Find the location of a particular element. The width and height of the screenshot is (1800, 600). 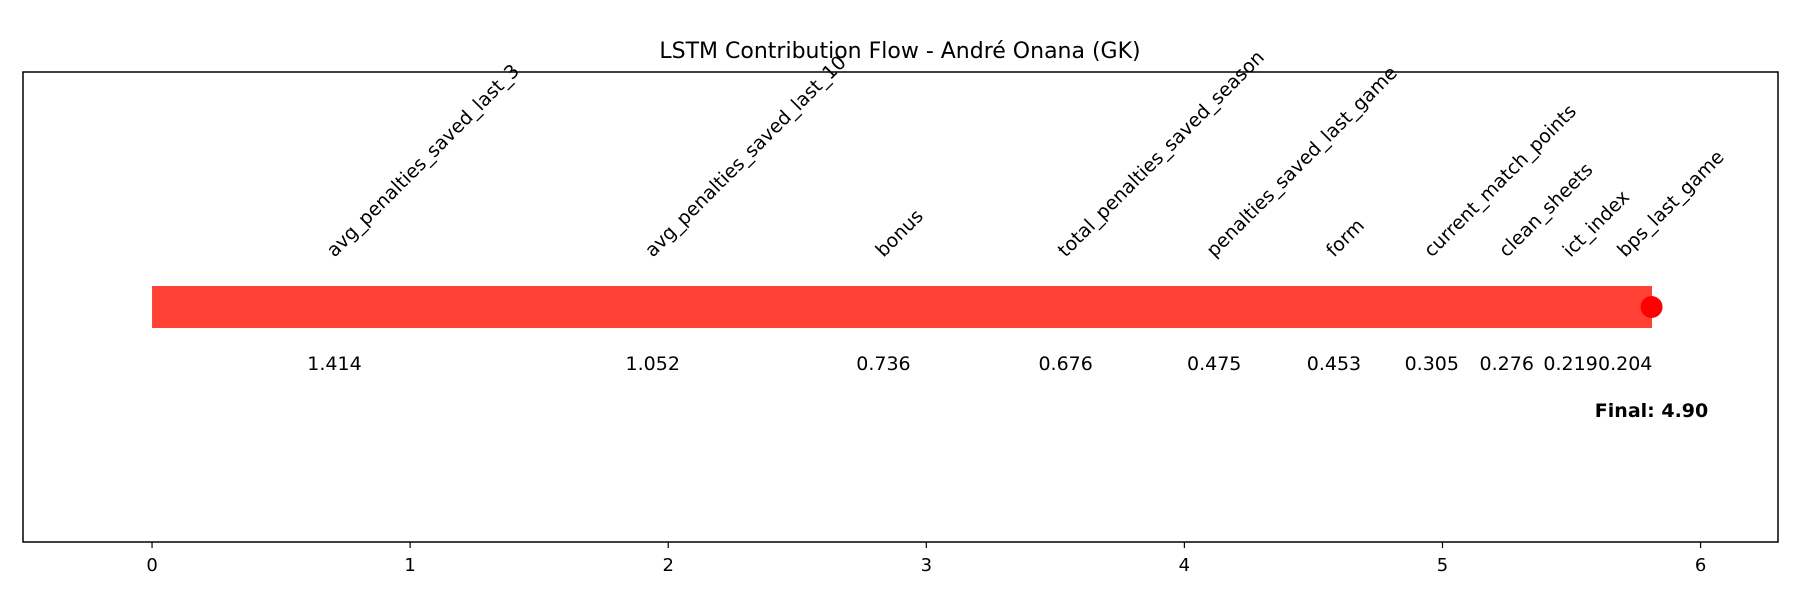

feature-label-0: avg_penalties_saved_last_3 is located at coordinates (422, 160).